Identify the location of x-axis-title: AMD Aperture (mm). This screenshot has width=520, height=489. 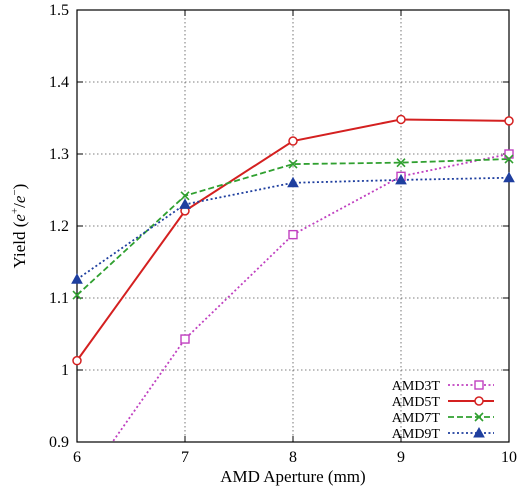
(292, 476).